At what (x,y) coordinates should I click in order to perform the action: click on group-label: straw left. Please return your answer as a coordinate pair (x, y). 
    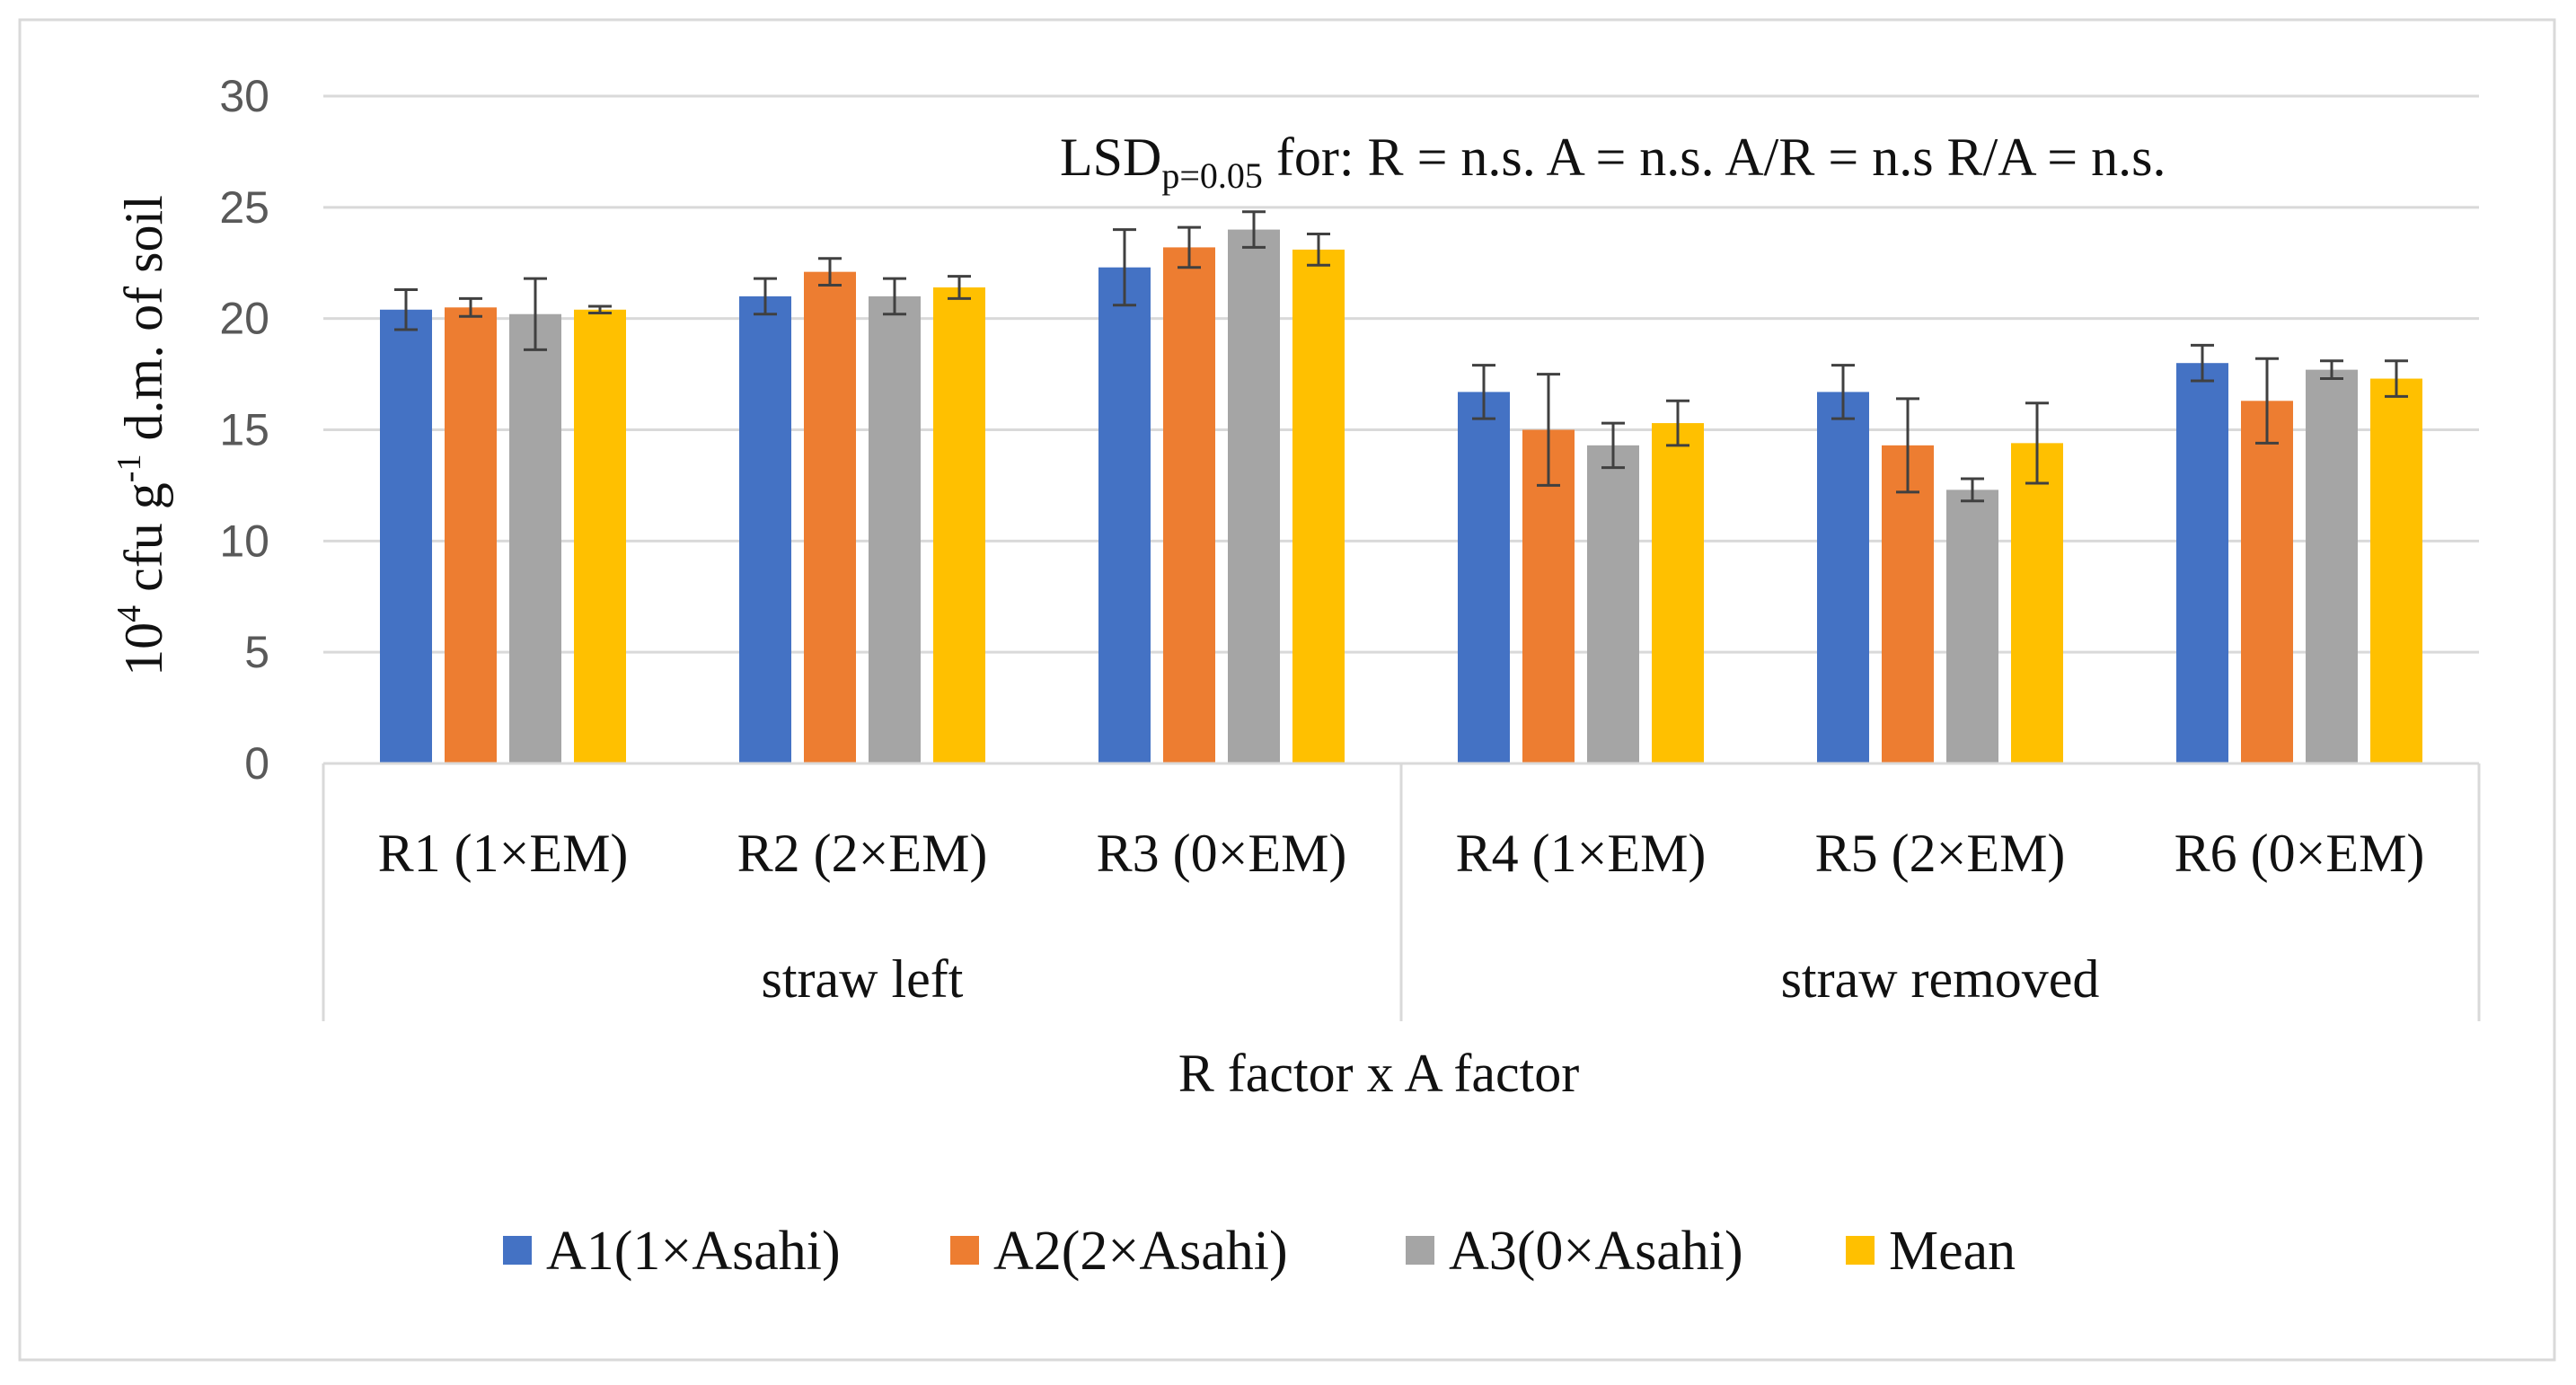
    Looking at the image, I should click on (863, 979).